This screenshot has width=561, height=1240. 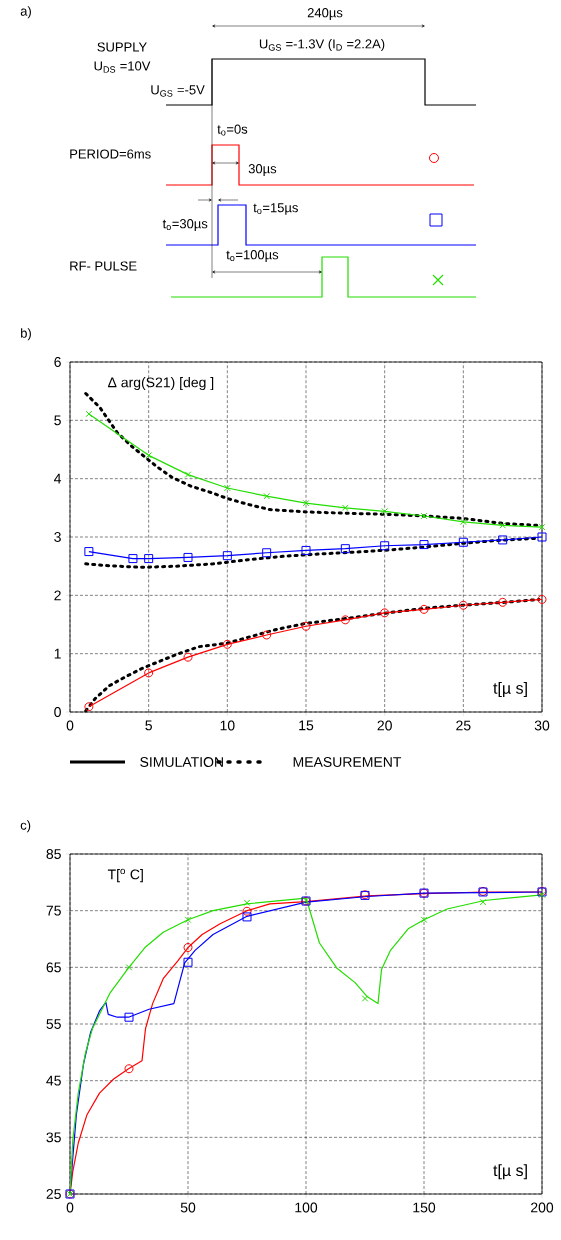 I want to click on x-tick-label: 5, so click(x=148, y=725).